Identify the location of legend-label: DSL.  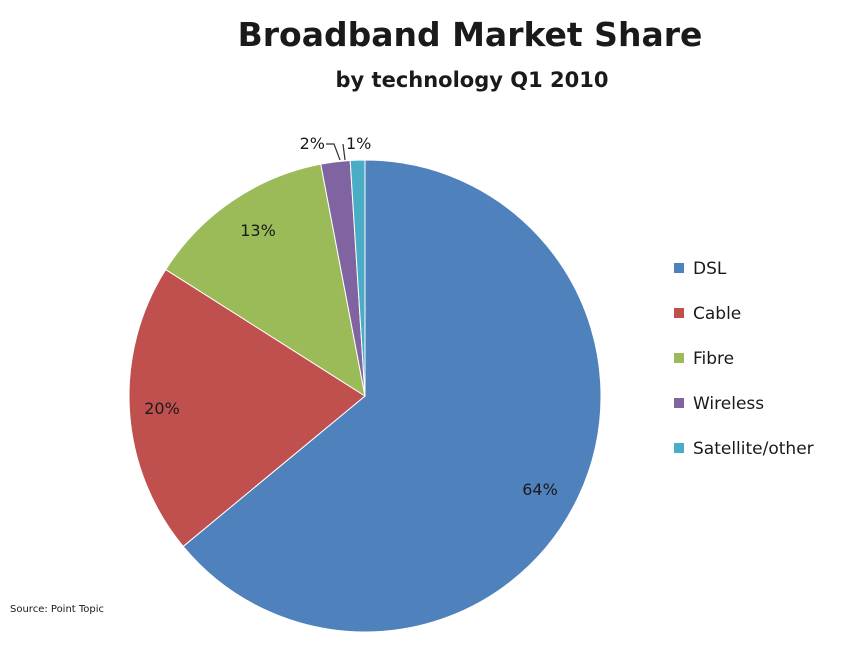
(710, 269).